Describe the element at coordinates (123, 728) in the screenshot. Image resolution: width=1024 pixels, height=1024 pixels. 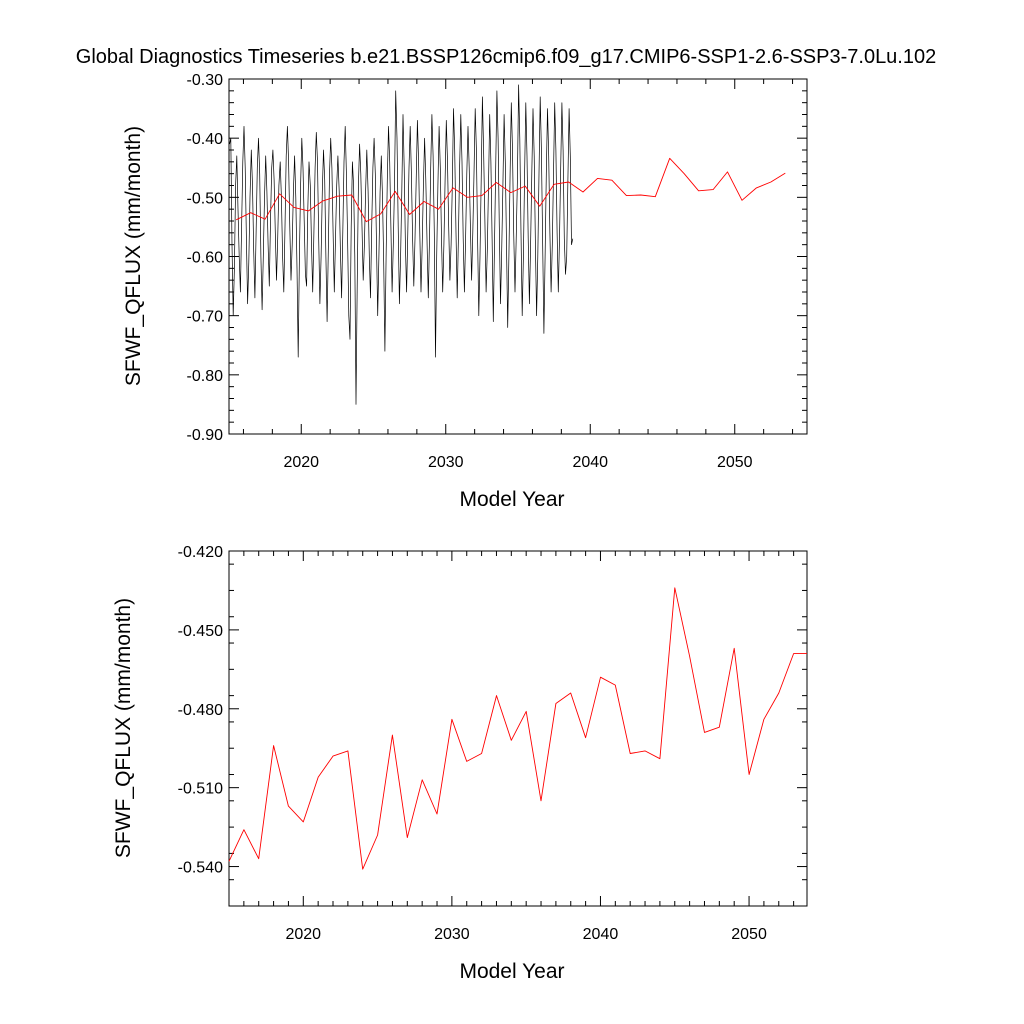
I see `bottom-y-axis-label: SFWF_QFLUX (mm/month)` at that location.